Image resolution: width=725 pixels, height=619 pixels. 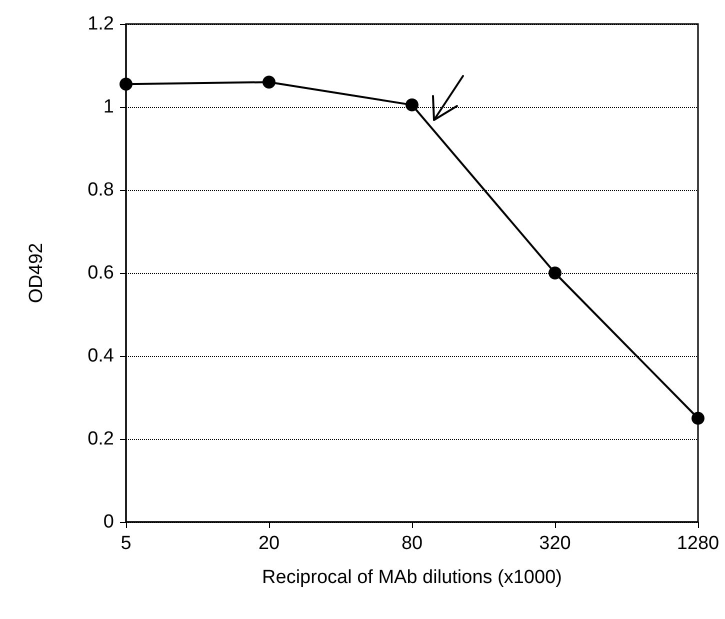 I want to click on y-tick-label: 1, so click(x=108, y=107).